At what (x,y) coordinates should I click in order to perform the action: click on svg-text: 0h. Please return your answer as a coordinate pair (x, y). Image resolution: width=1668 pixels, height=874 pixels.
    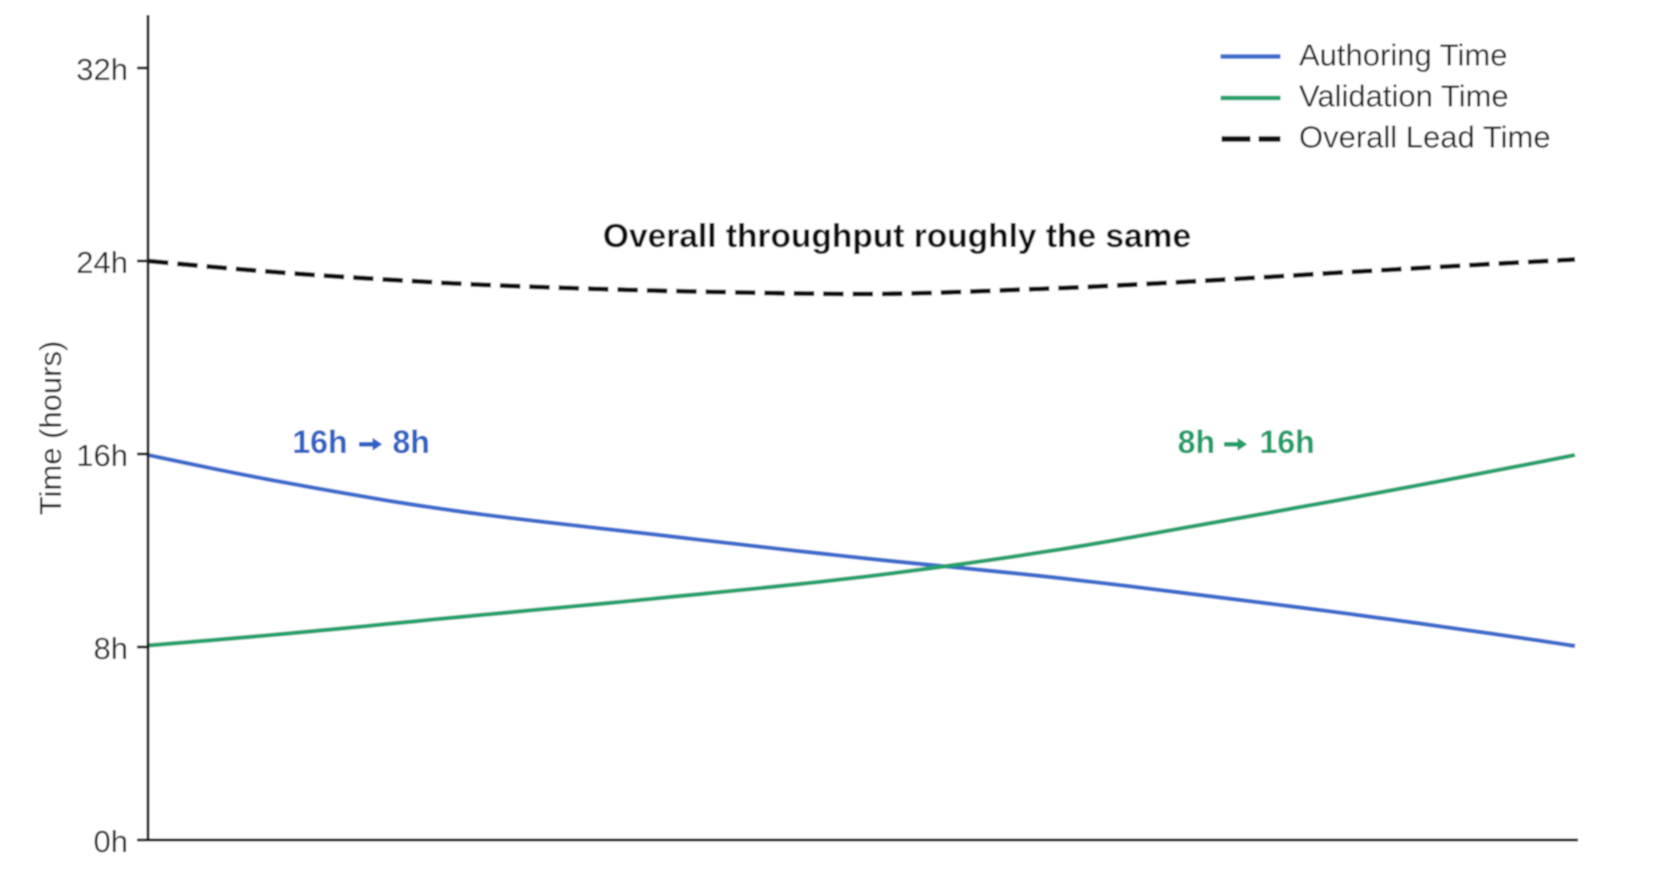
    Looking at the image, I should click on (111, 841).